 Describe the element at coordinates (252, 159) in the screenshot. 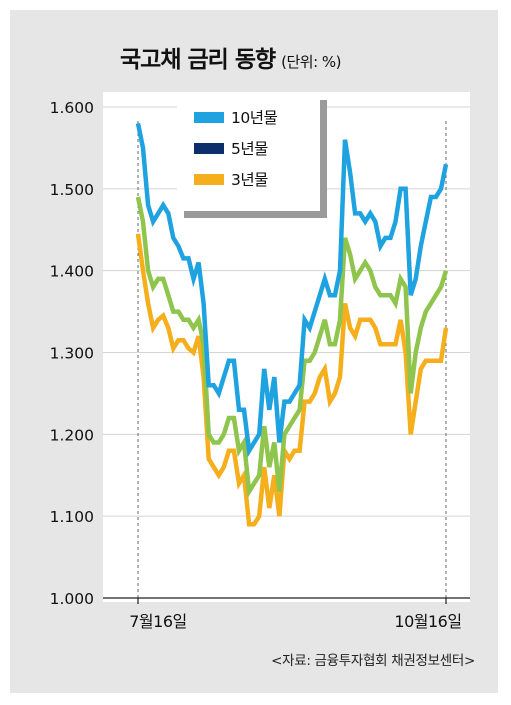

I see `legend: 10년물 5년물 3년물` at that location.